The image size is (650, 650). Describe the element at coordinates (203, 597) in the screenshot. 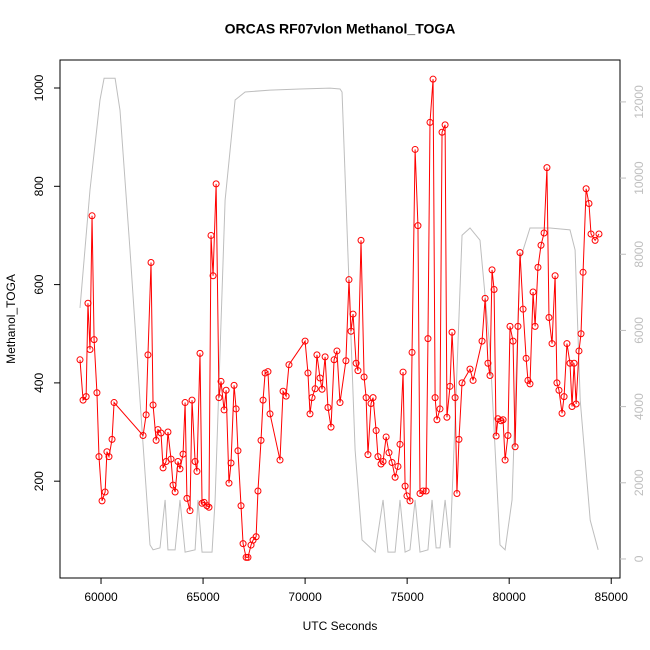

I see `x-tick-label: 65000` at that location.